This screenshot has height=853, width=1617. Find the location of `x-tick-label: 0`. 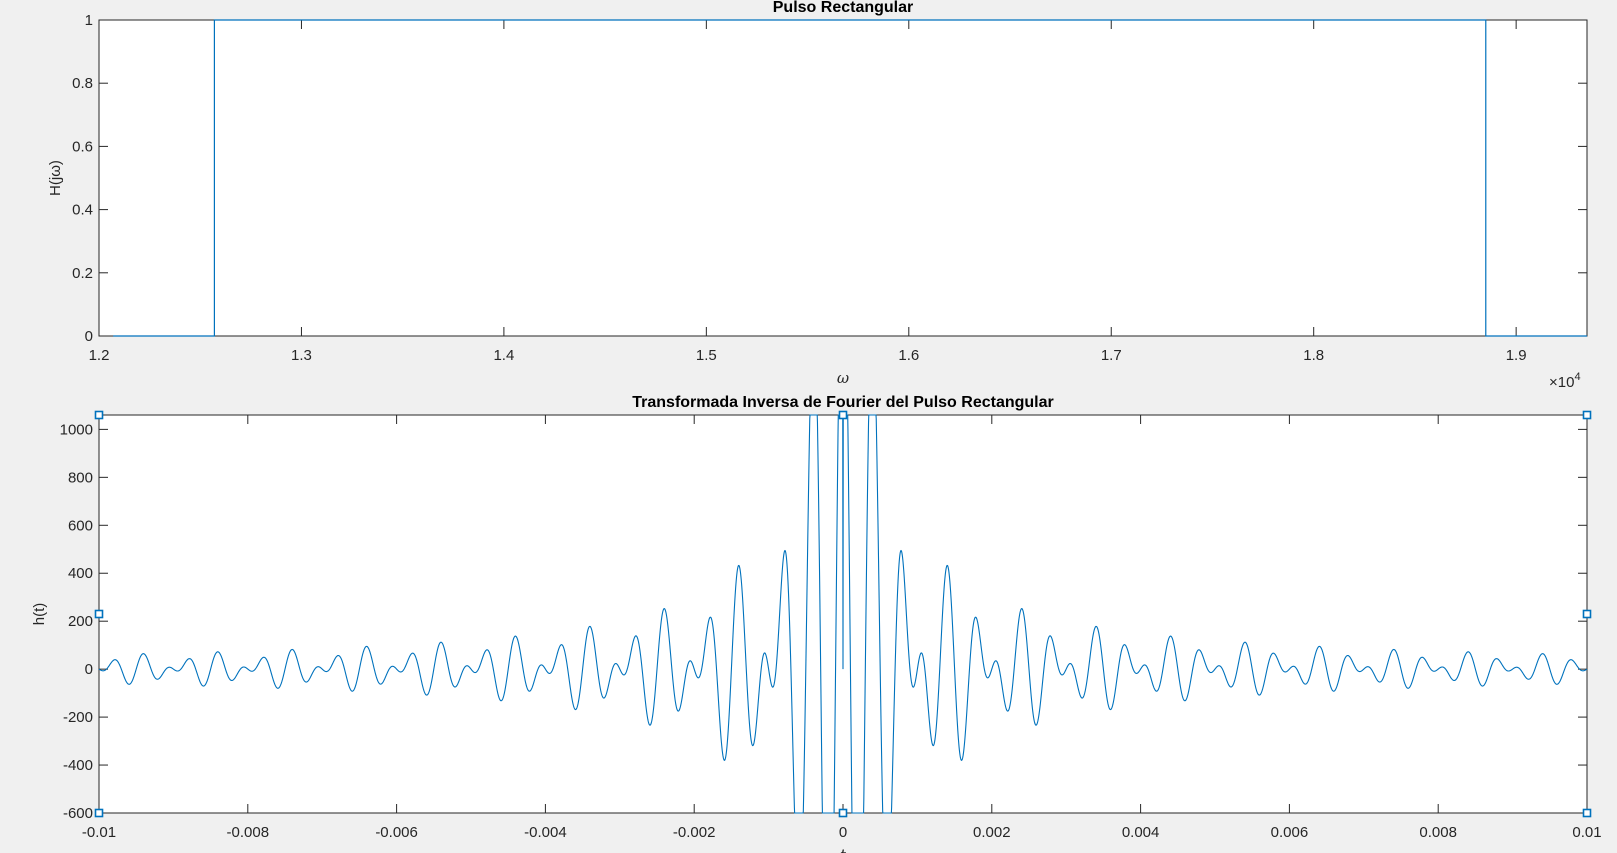

x-tick-label: 0 is located at coordinates (843, 832).